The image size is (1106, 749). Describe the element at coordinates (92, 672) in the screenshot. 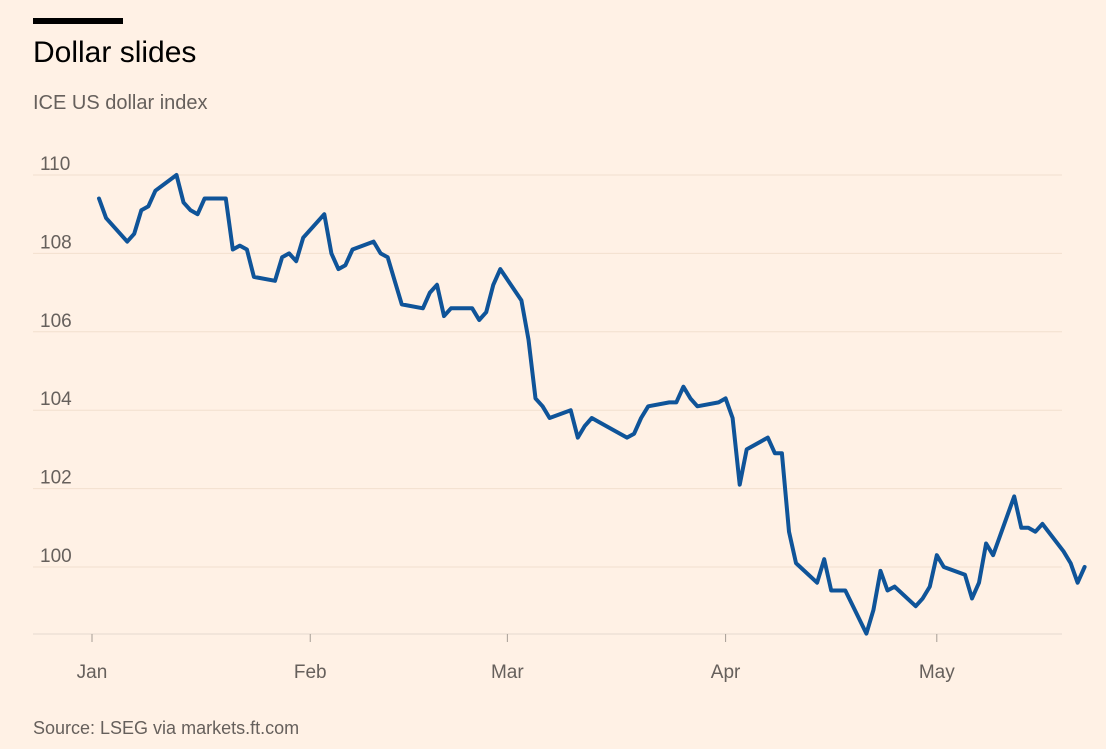

I see `x-tick-label-jan: Jan` at that location.